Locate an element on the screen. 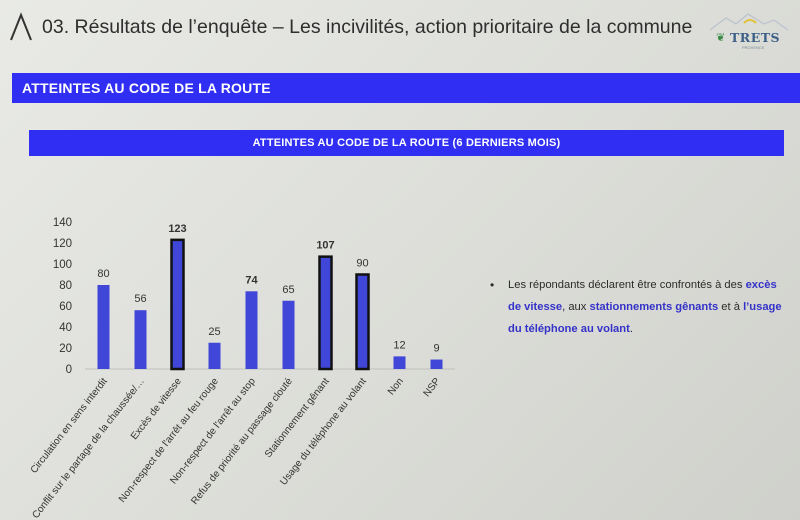  data-label: 80 is located at coordinates (103, 274).